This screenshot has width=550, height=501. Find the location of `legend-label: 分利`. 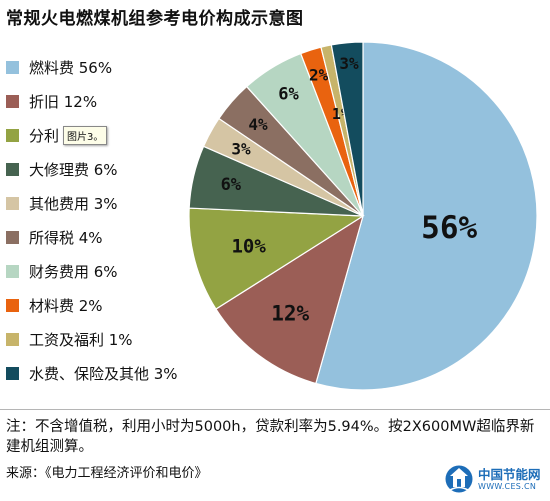

legend-label: 分利 is located at coordinates (44, 135).